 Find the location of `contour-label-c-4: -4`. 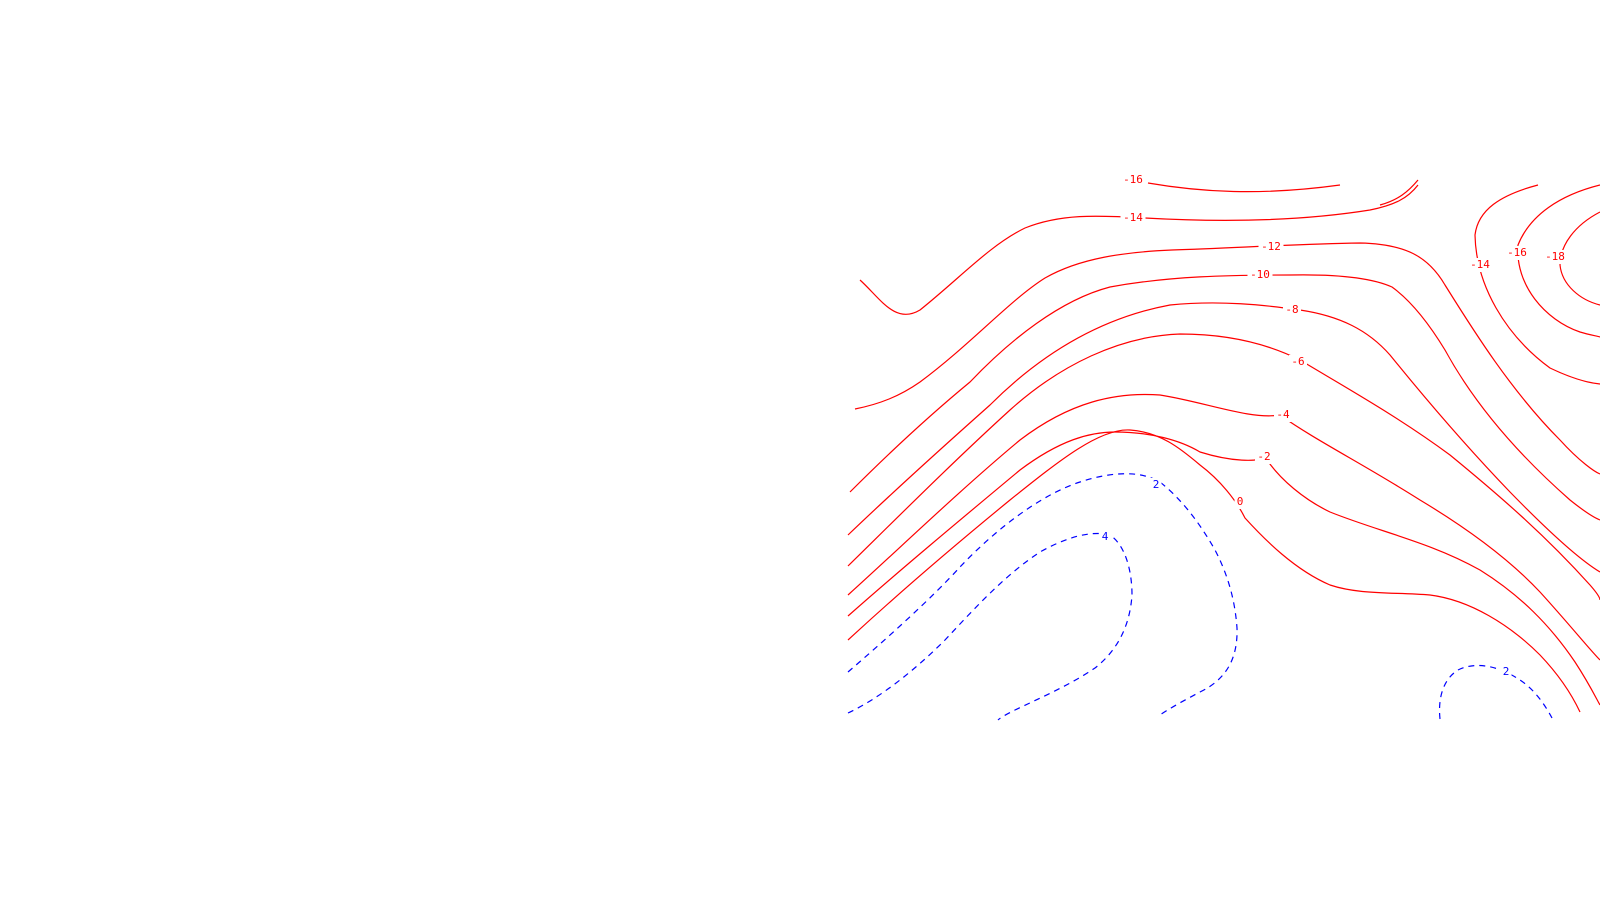

contour-label-c-4: -4 is located at coordinates (1283, 414).